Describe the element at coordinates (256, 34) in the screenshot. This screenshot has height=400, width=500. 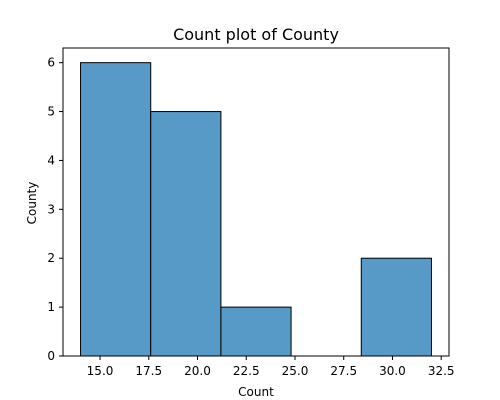
I see `chart-title: Count plot of County` at that location.